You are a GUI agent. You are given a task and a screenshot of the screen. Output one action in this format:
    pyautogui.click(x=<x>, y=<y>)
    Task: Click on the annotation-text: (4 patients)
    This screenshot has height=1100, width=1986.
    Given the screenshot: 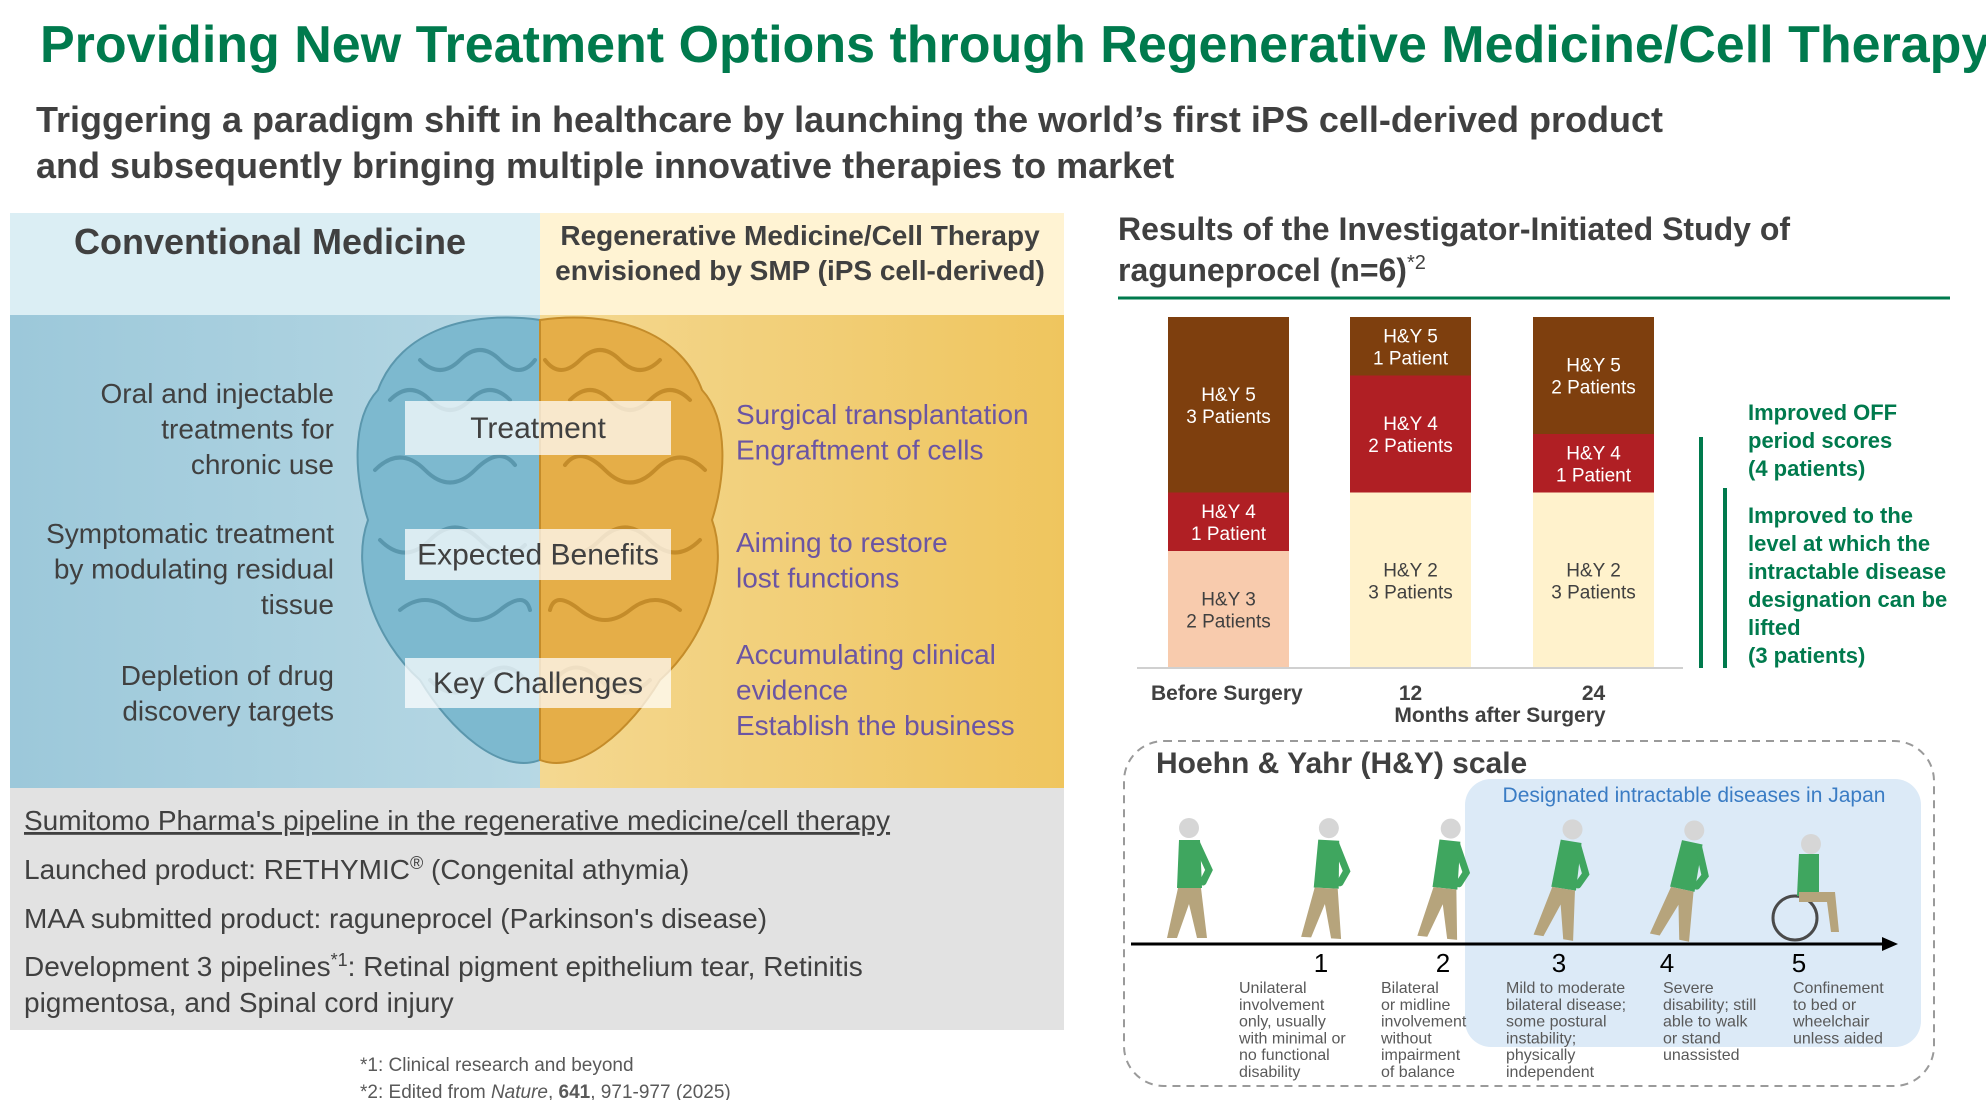 What is the action you would take?
    pyautogui.click(x=1806, y=468)
    